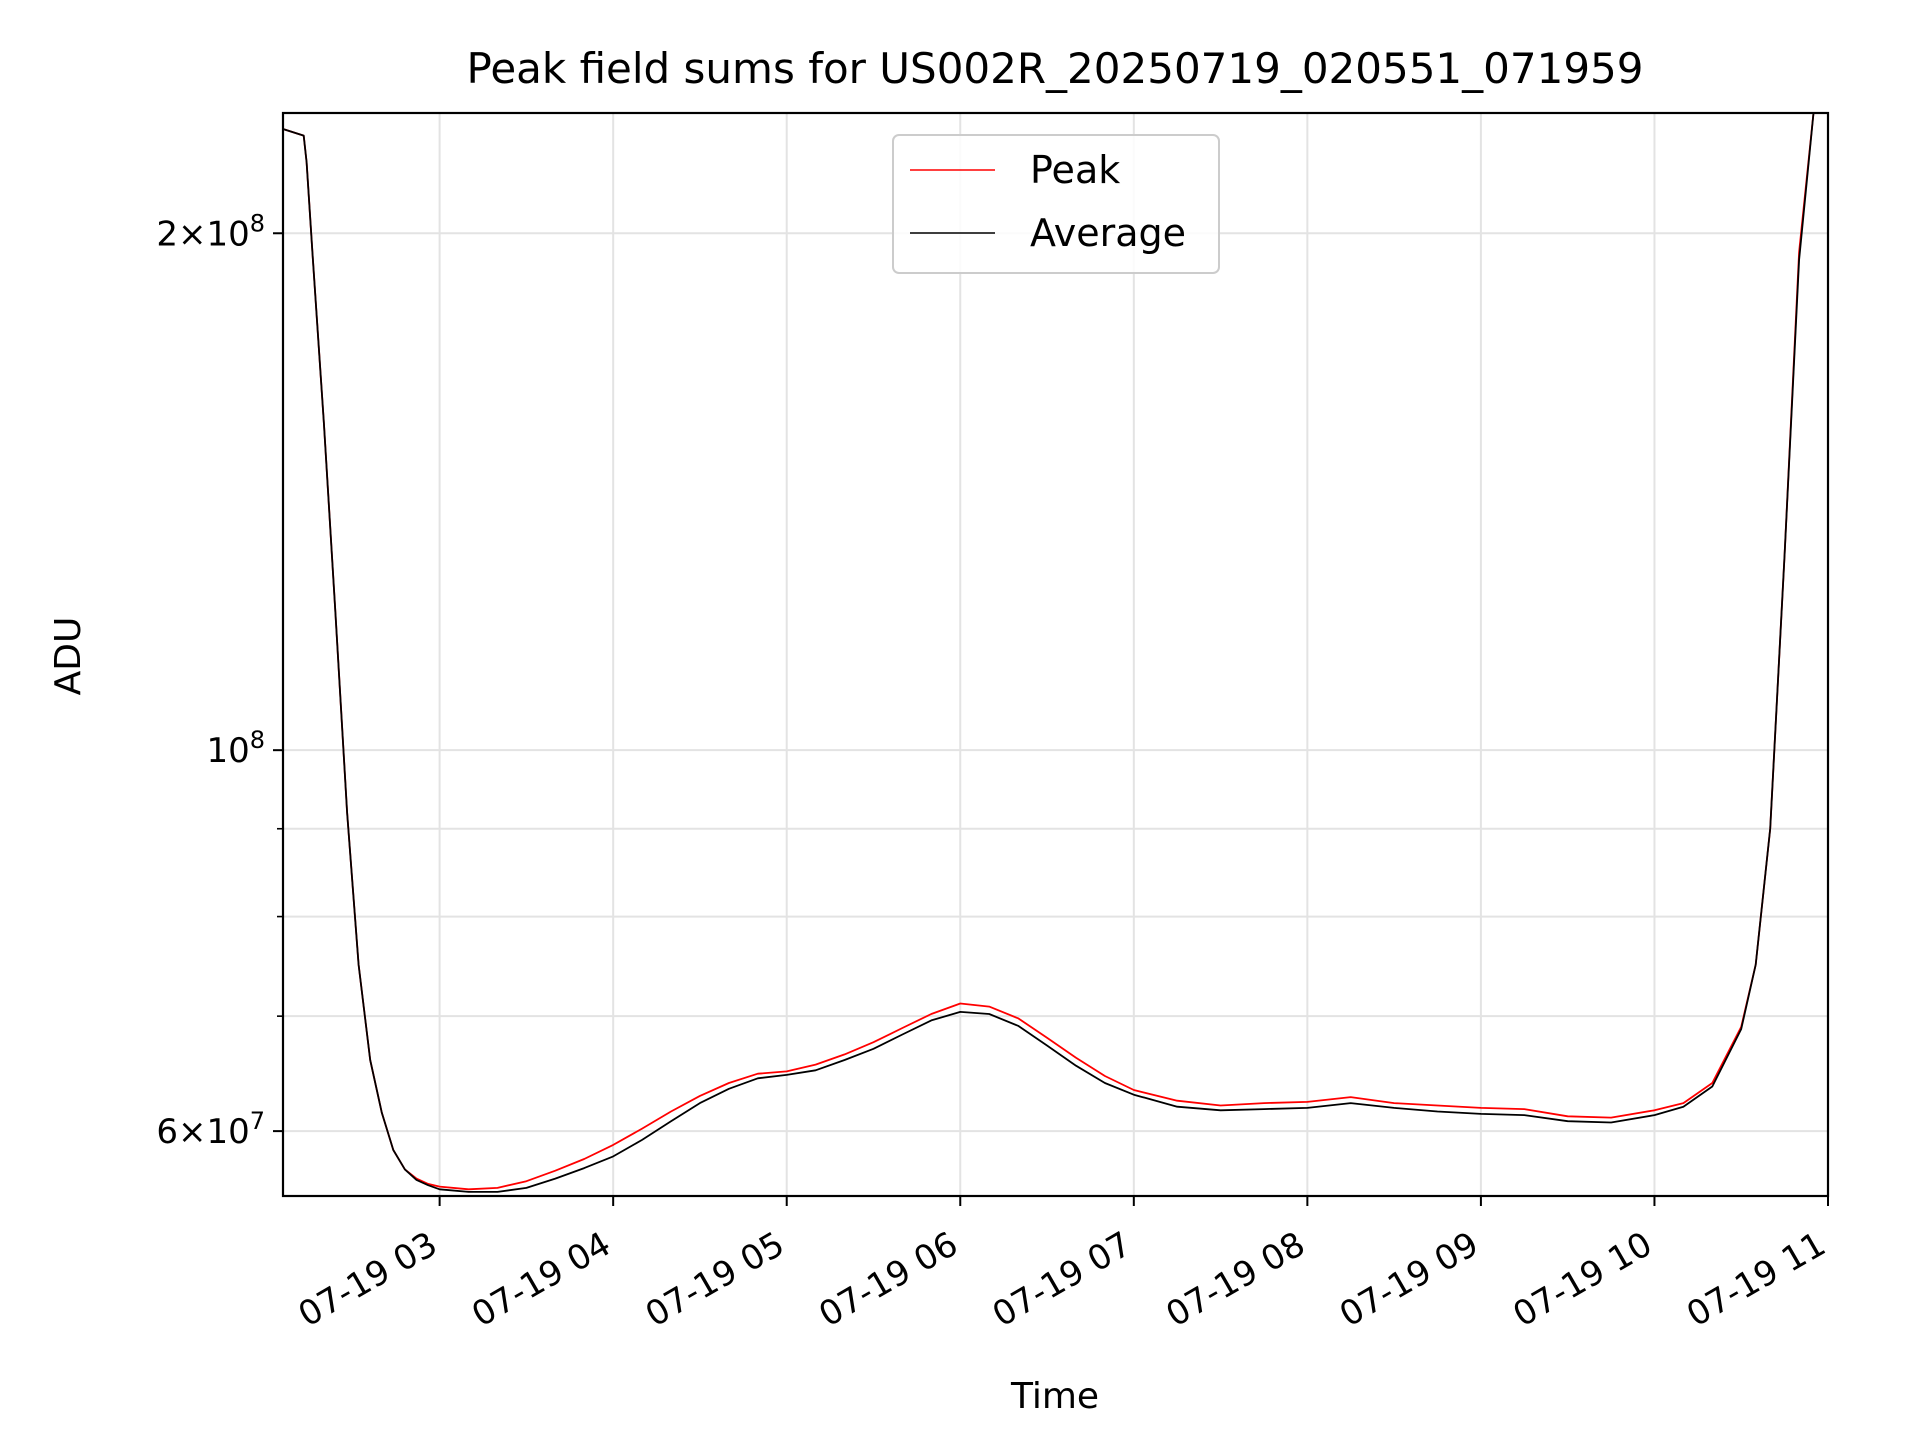 Image resolution: width=1920 pixels, height=1440 pixels. I want to click on legend-label-average: Average, so click(1108, 233).